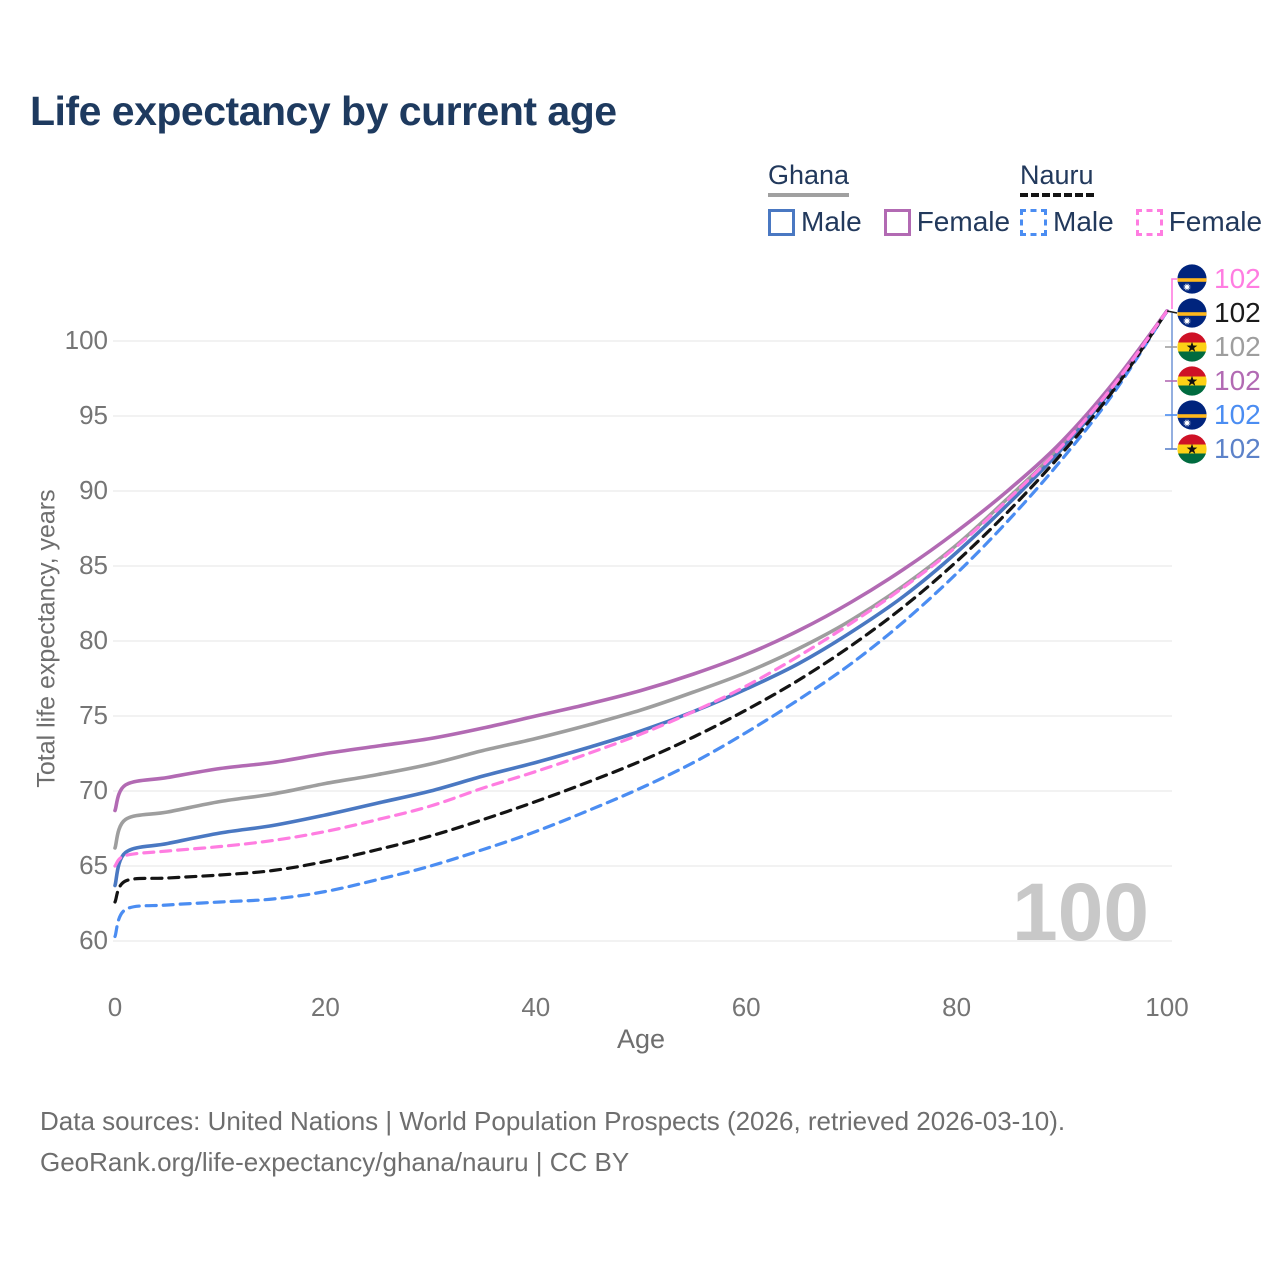 The width and height of the screenshot is (1280, 1280). What do you see at coordinates (115, 1007) in the screenshot?
I see `x-tick-label: 0` at bounding box center [115, 1007].